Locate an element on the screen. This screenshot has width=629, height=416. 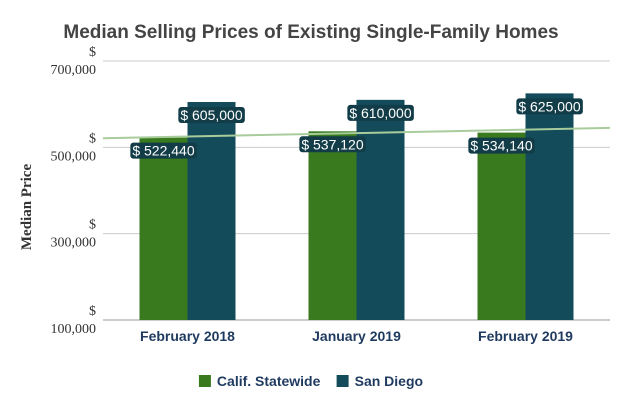
y-tick-label: 500,000 is located at coordinates (74, 156).